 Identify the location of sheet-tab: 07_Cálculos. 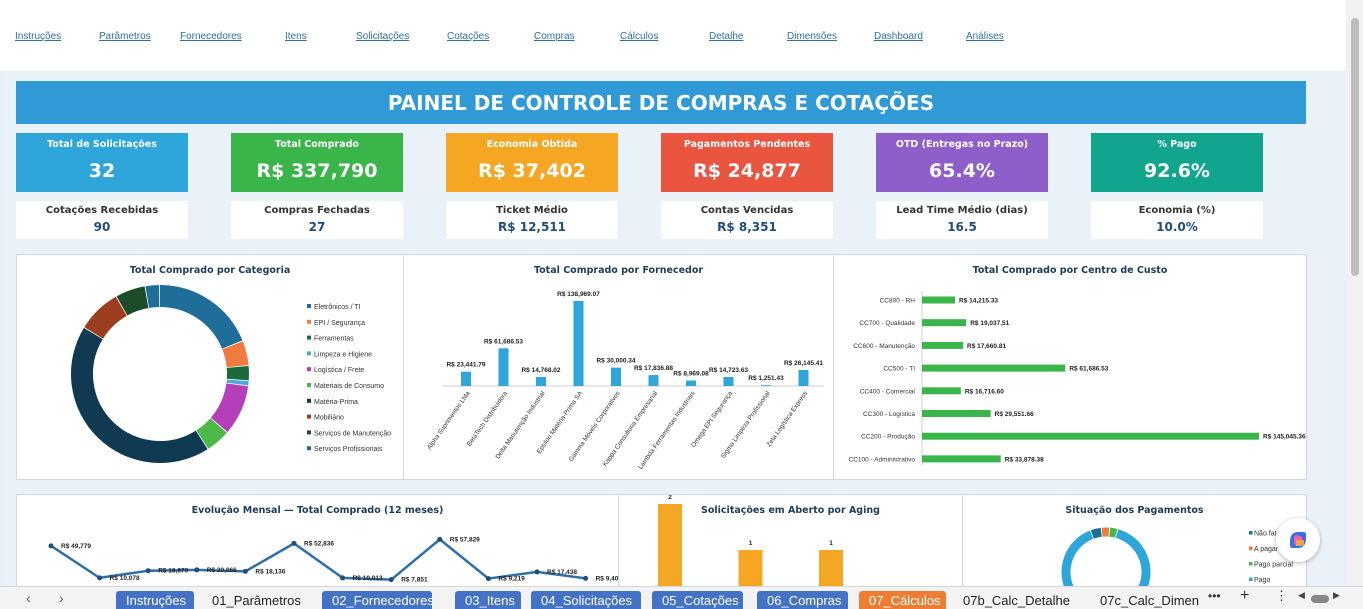
(902, 600).